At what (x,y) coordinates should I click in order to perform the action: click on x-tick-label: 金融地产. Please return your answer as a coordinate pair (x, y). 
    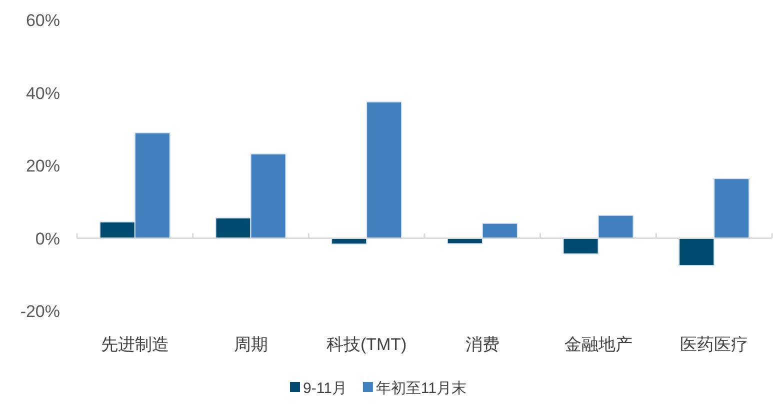
    Looking at the image, I should click on (598, 344).